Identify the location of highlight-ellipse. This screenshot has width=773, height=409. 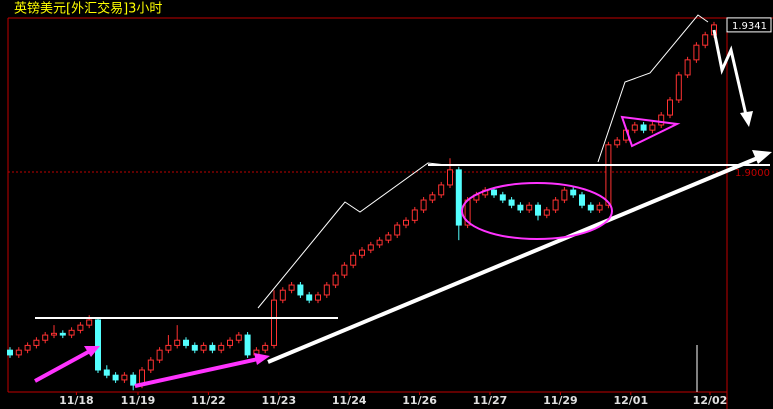
(537, 211).